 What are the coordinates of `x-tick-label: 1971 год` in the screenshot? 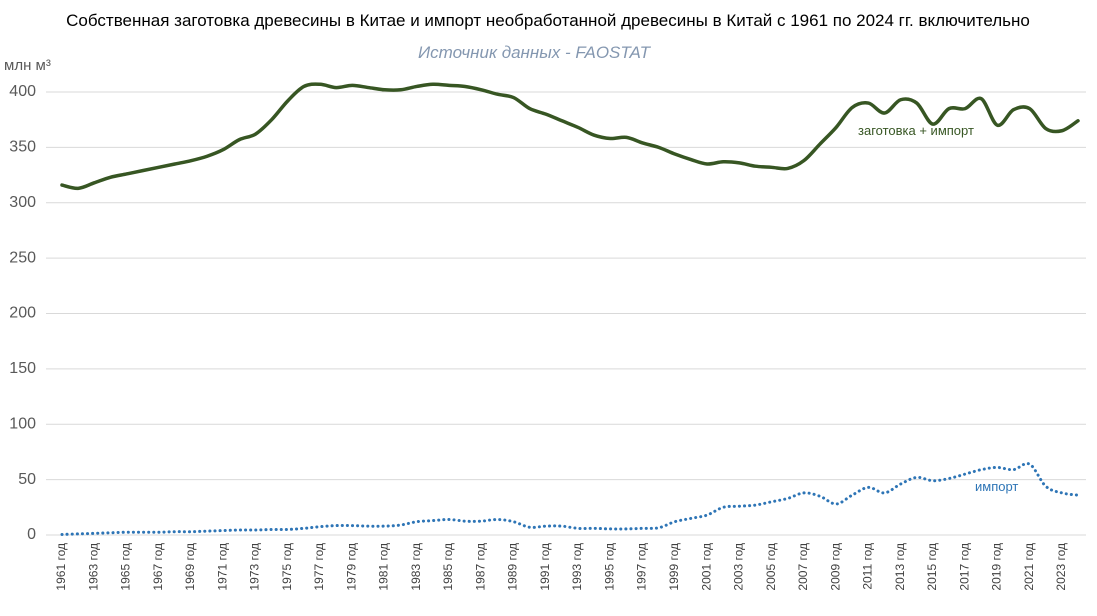 It's located at (222, 567).